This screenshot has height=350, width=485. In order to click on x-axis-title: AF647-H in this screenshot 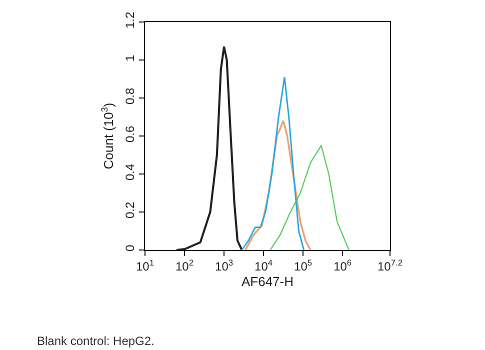, I will do `click(267, 281)`.